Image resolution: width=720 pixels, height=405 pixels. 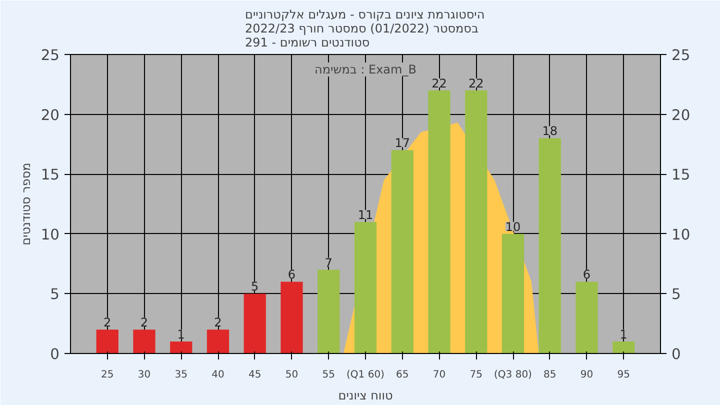 I want to click on y2-tick-label: 20, so click(x=681, y=115).